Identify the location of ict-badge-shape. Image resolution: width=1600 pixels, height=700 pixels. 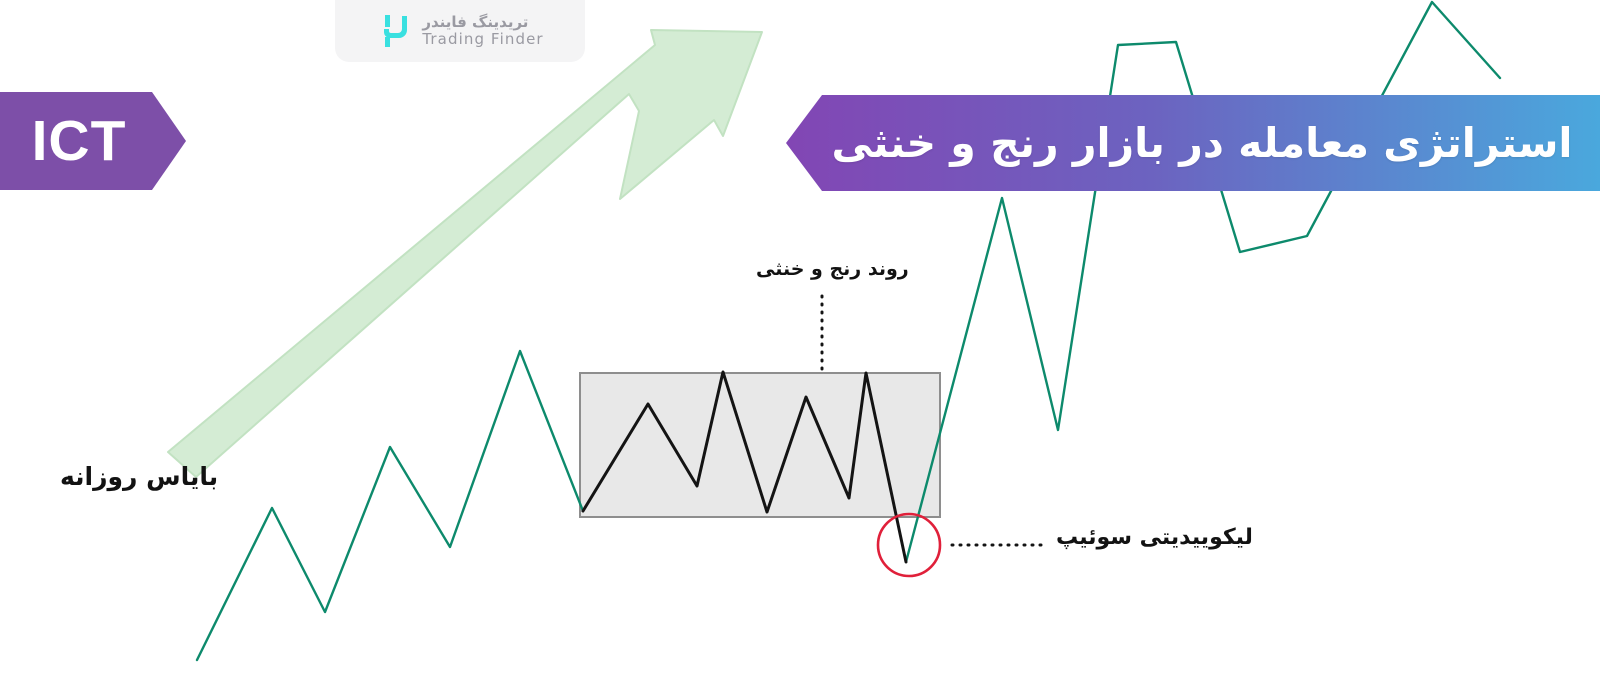
(93, 141).